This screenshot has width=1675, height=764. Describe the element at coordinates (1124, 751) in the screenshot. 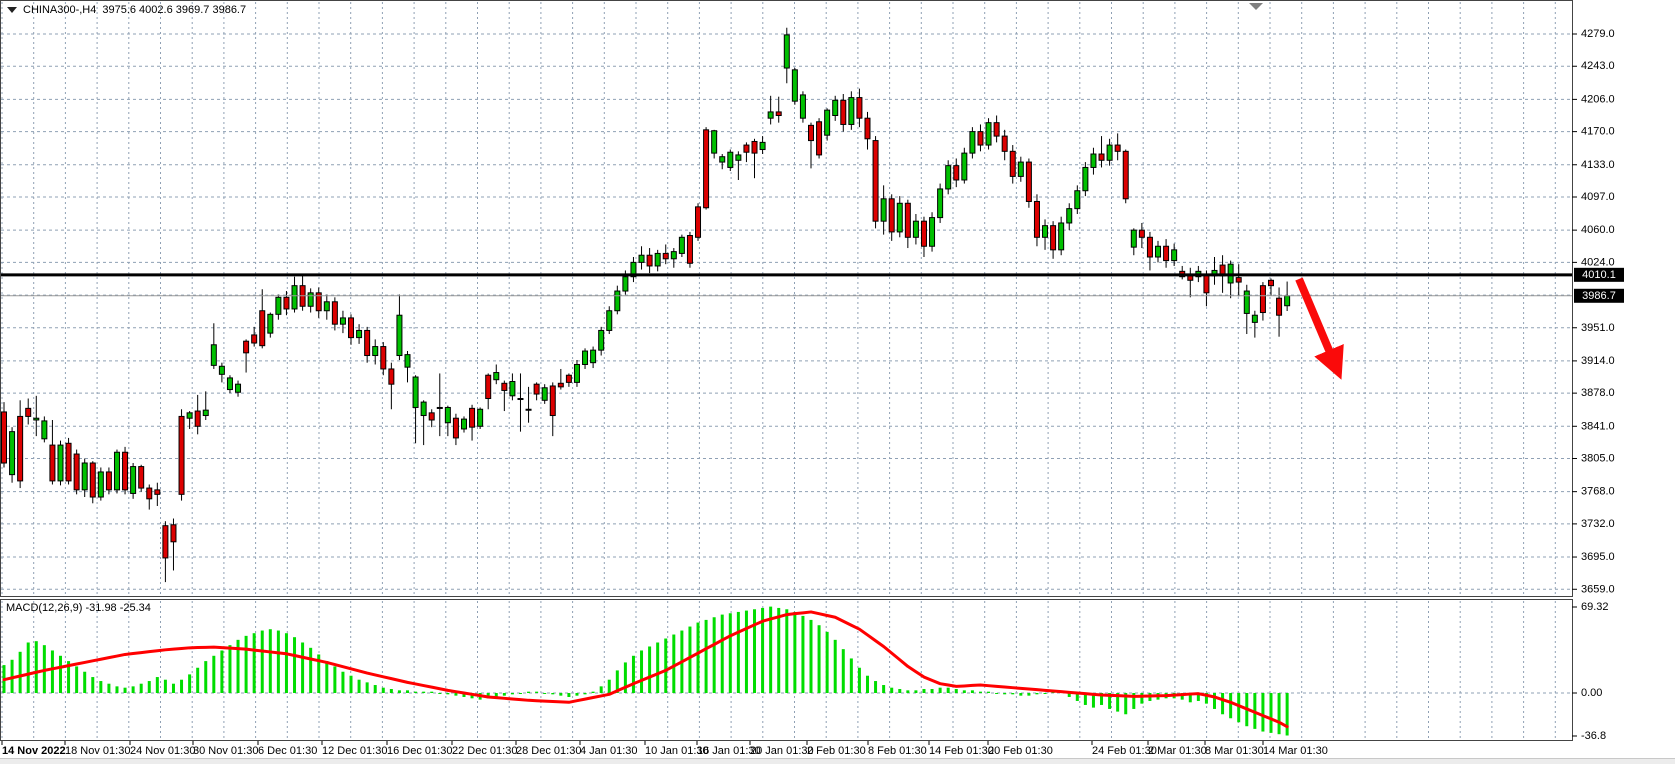

I see `time-axis-label: 24 Feb 01:30` at that location.